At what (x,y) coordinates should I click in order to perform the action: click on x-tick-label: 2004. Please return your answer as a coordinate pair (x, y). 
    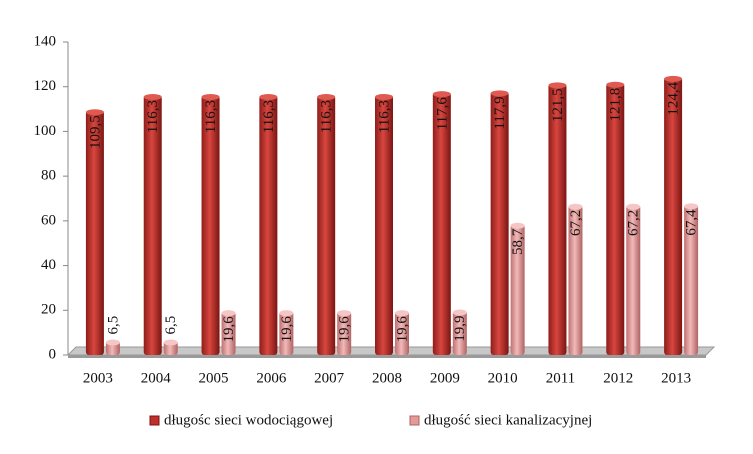
    Looking at the image, I should click on (156, 378).